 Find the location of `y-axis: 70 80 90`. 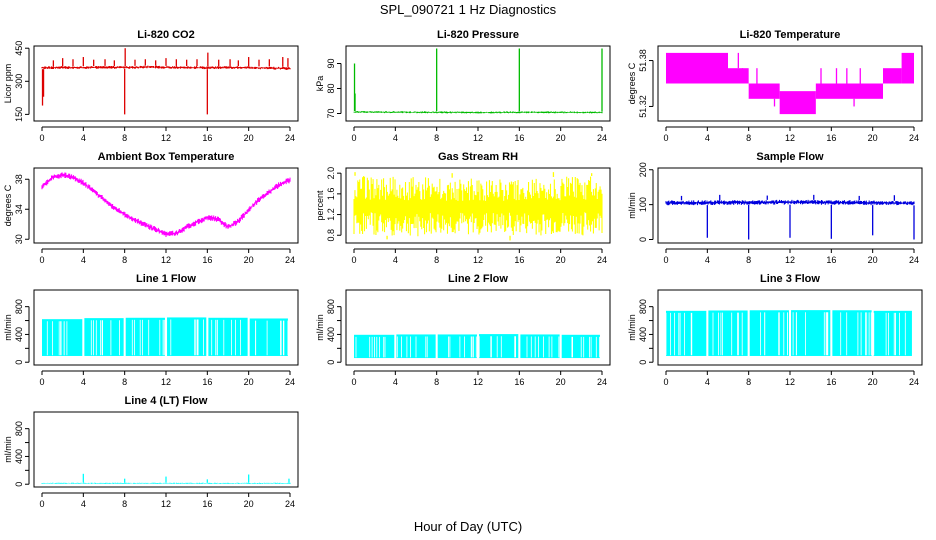

y-axis: 70 80 90 is located at coordinates (334, 88).